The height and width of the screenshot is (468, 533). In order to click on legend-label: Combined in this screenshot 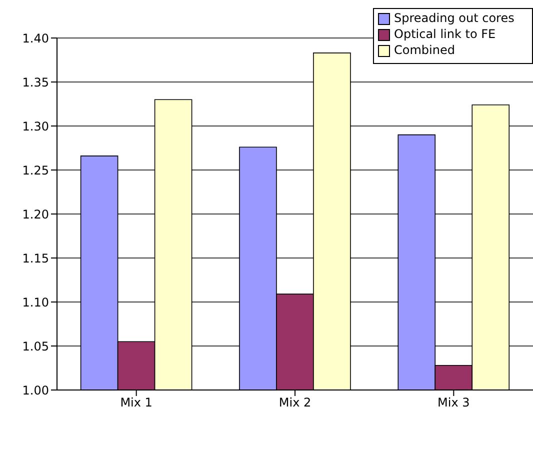, I will do `click(424, 50)`.